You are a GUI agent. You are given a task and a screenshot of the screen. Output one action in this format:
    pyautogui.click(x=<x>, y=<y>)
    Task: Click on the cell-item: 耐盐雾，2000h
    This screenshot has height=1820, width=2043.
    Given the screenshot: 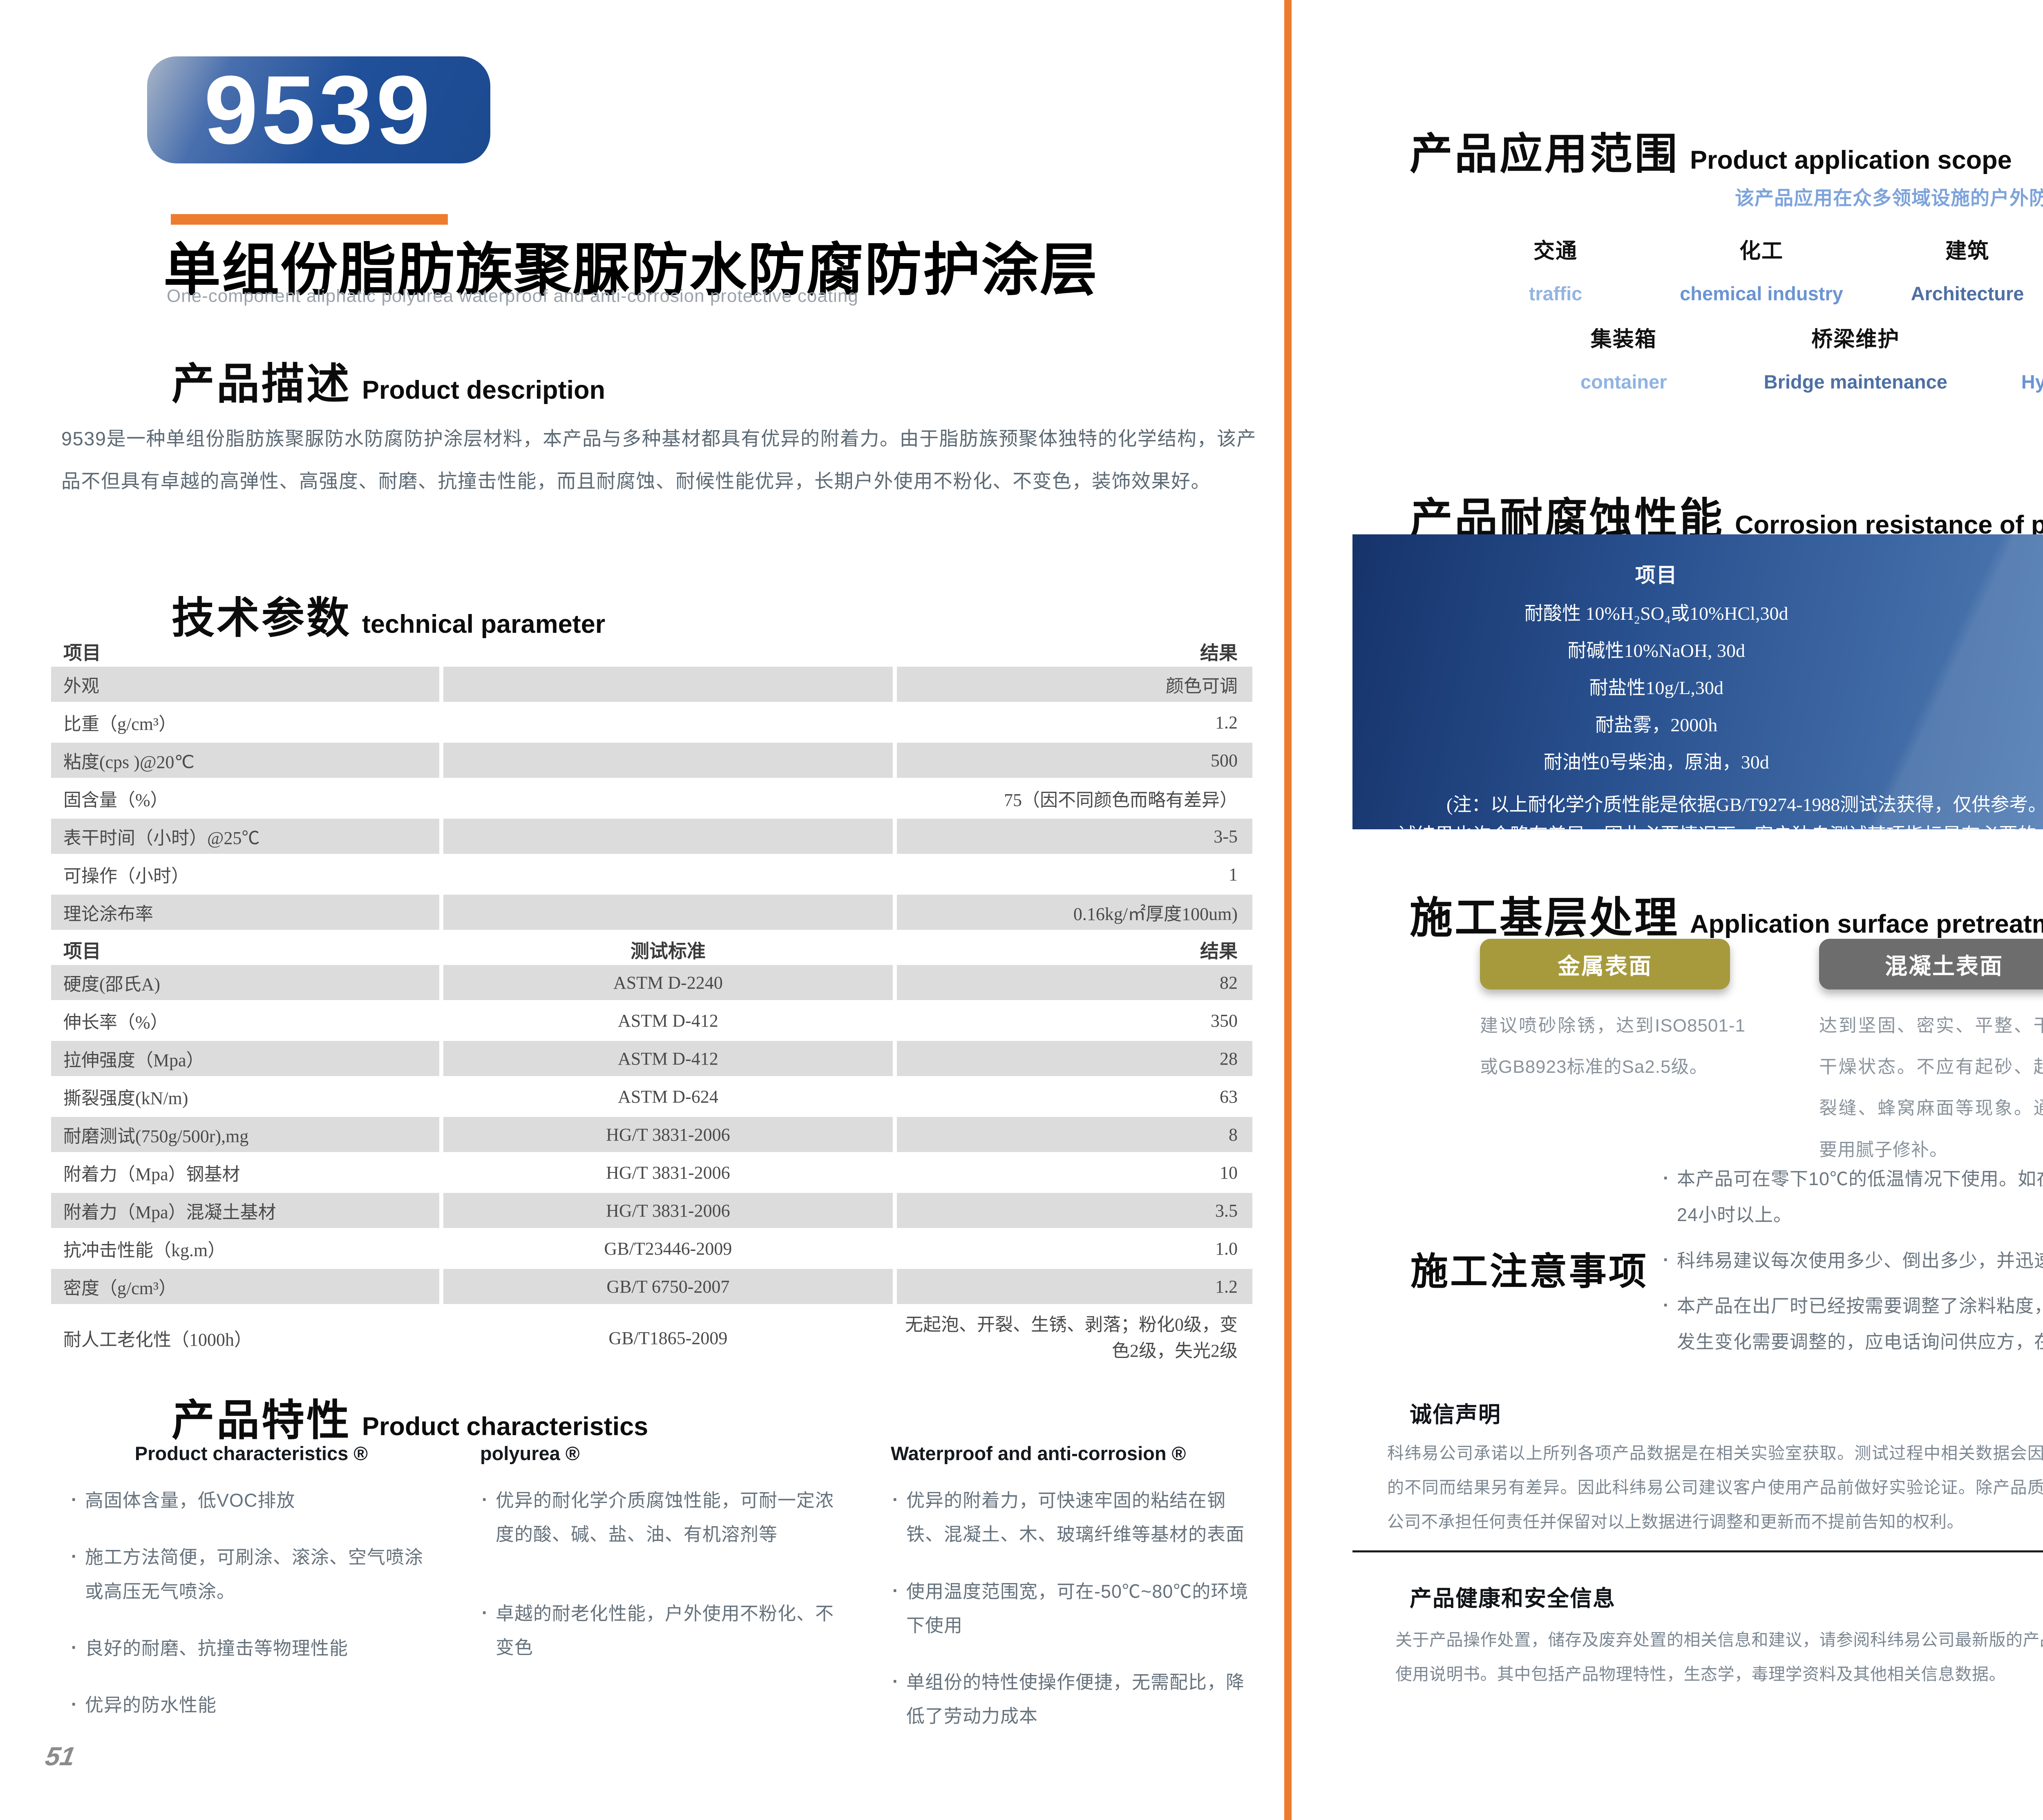 What is the action you would take?
    pyautogui.click(x=1657, y=725)
    